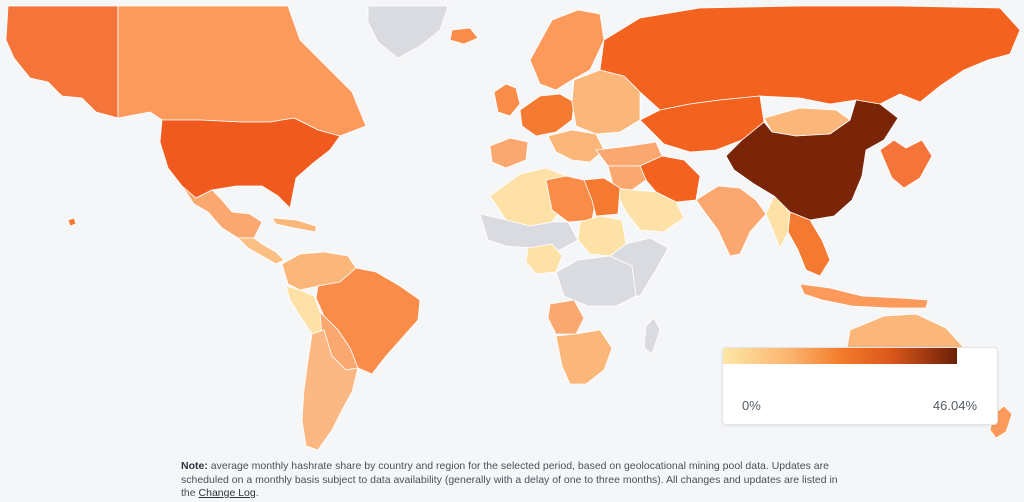  What do you see at coordinates (250, 163) in the screenshot?
I see `country-usa` at bounding box center [250, 163].